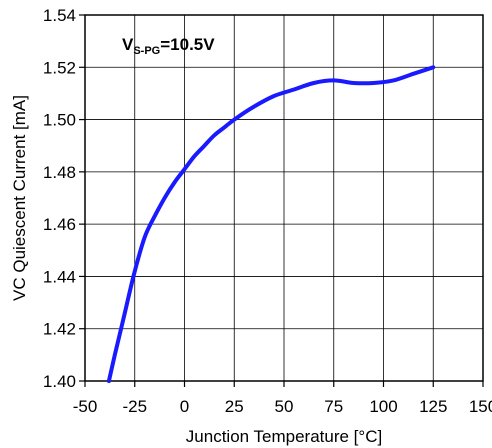  I want to click on y-tick-label: 1.40, so click(59, 381).